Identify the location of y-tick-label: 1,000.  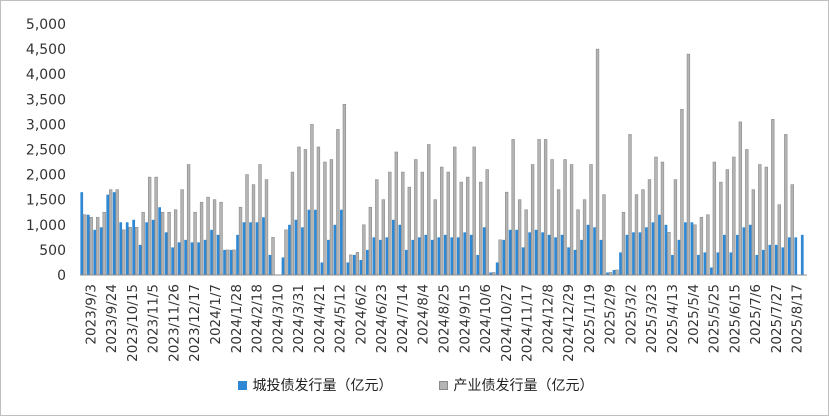
(46, 226).